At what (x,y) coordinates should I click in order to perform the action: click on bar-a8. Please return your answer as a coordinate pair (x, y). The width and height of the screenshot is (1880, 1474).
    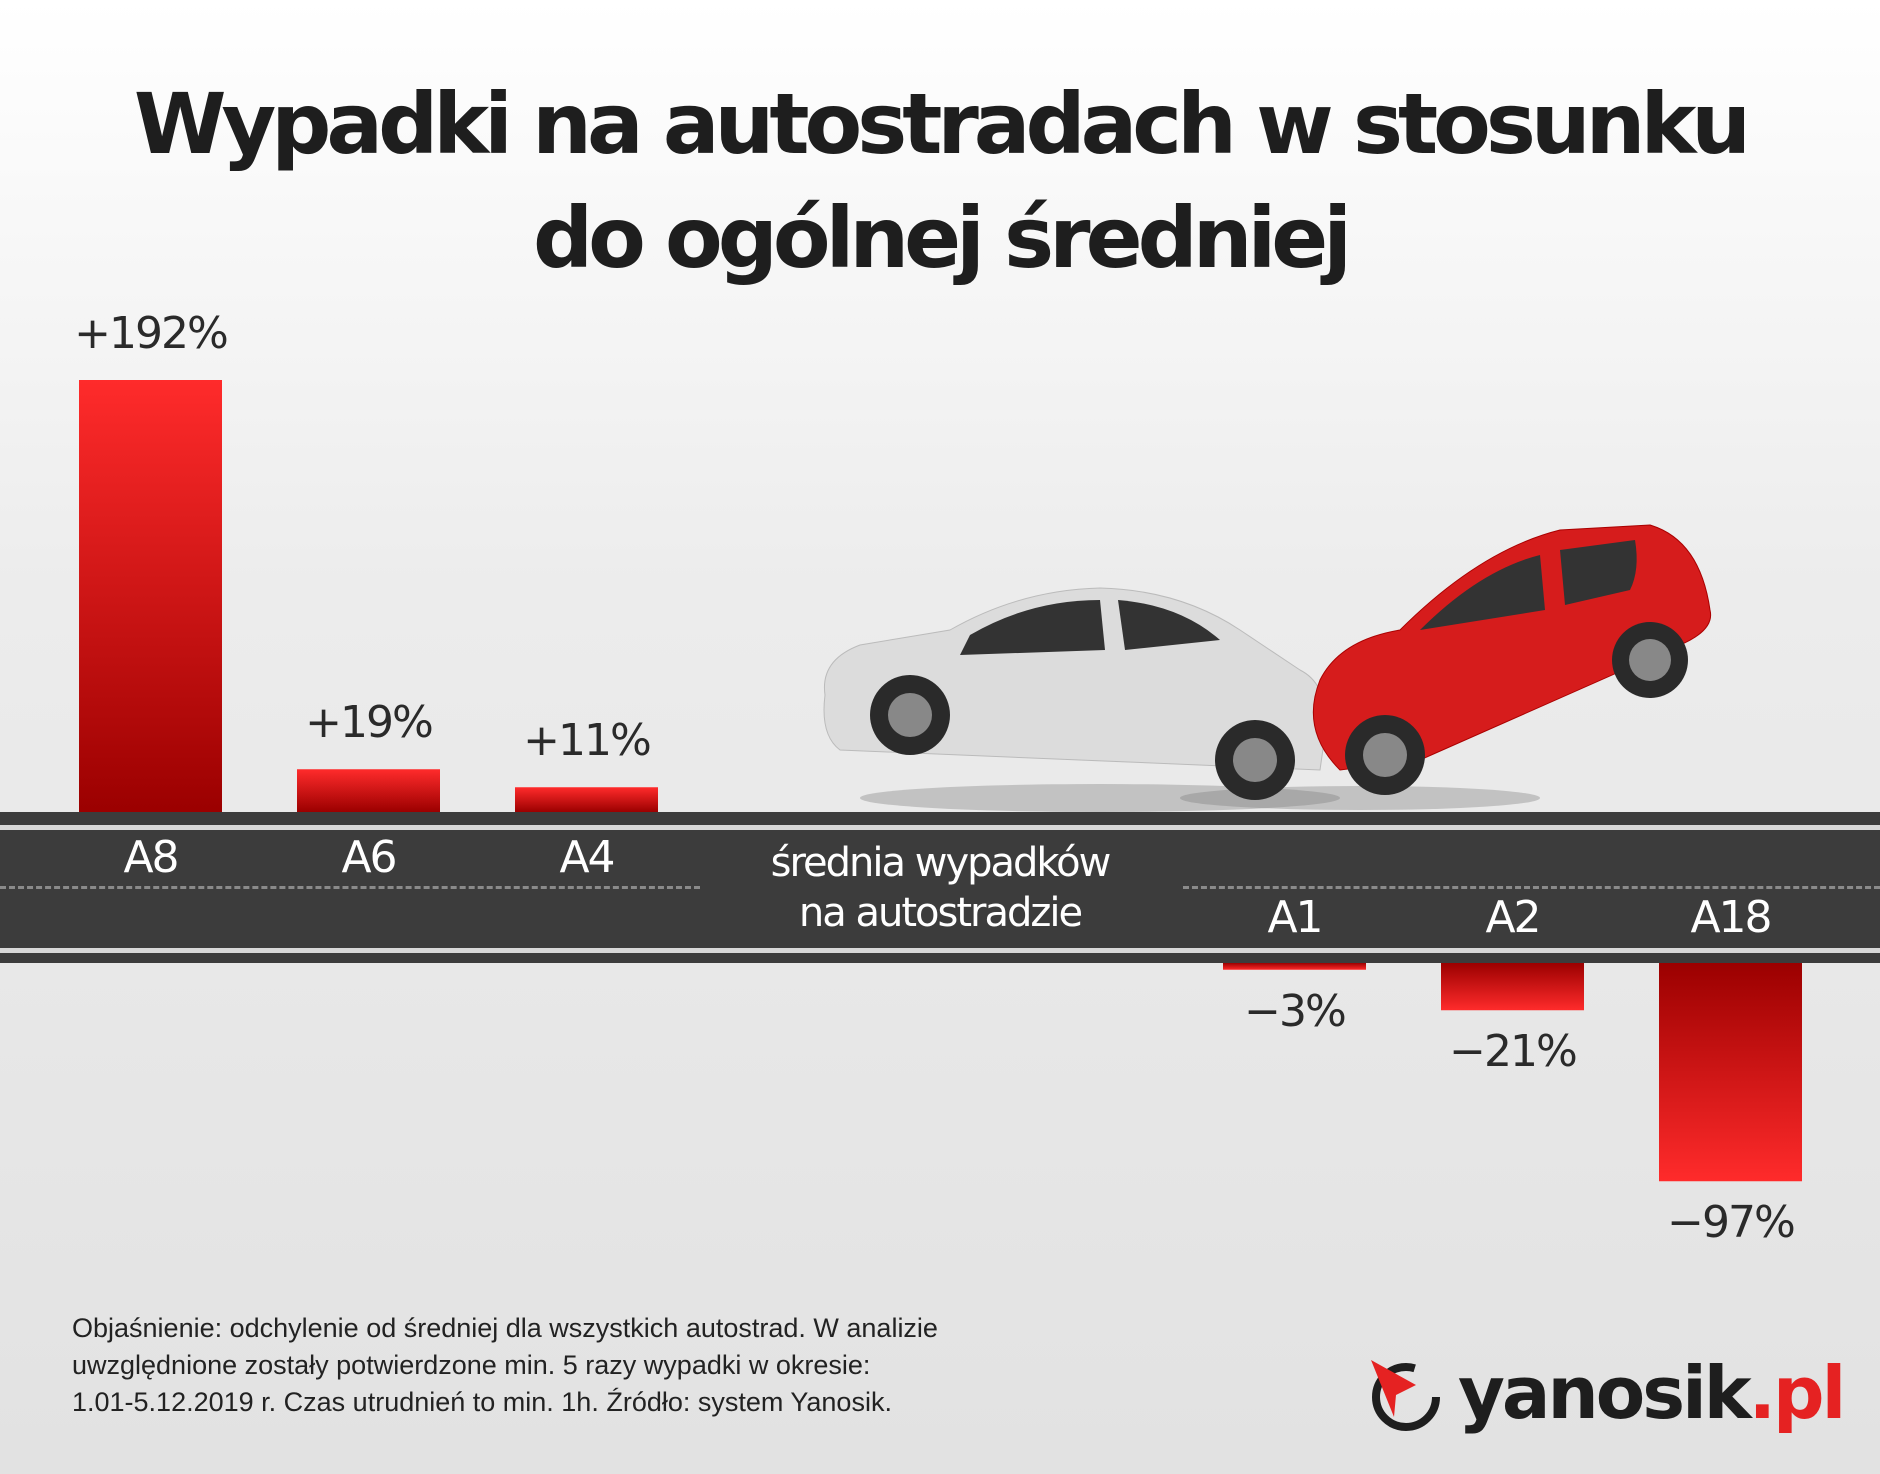
    Looking at the image, I should click on (150, 596).